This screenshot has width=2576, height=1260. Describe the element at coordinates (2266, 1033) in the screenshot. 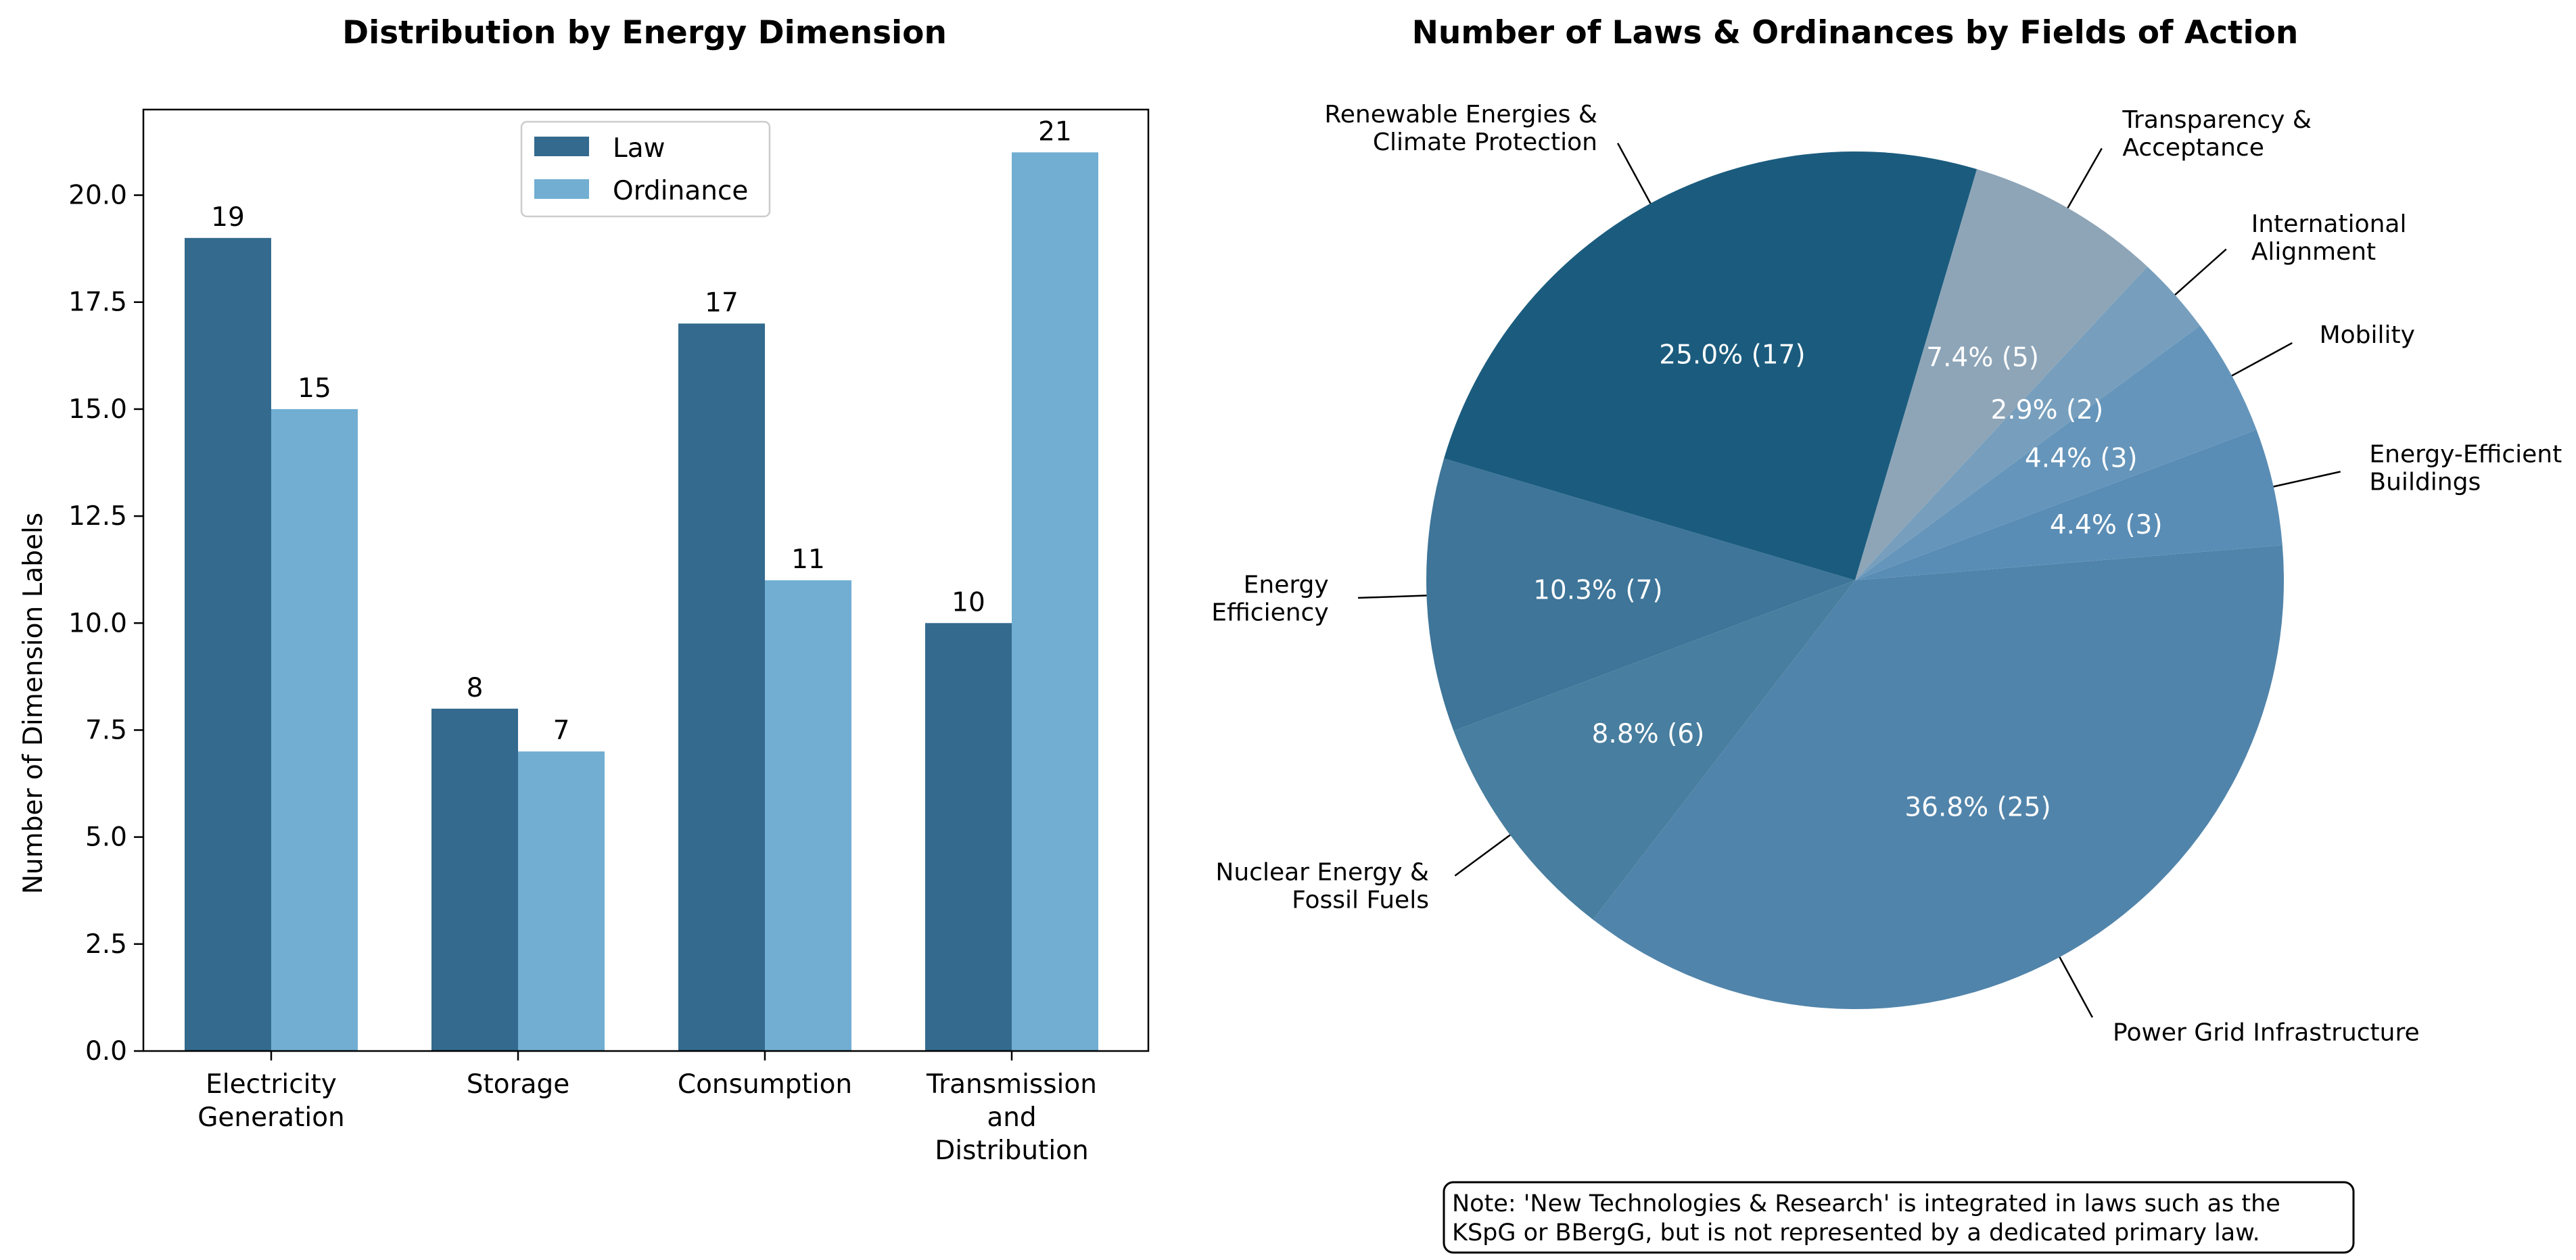

I see `pie-category-label: Power Grid Infrastructure` at that location.